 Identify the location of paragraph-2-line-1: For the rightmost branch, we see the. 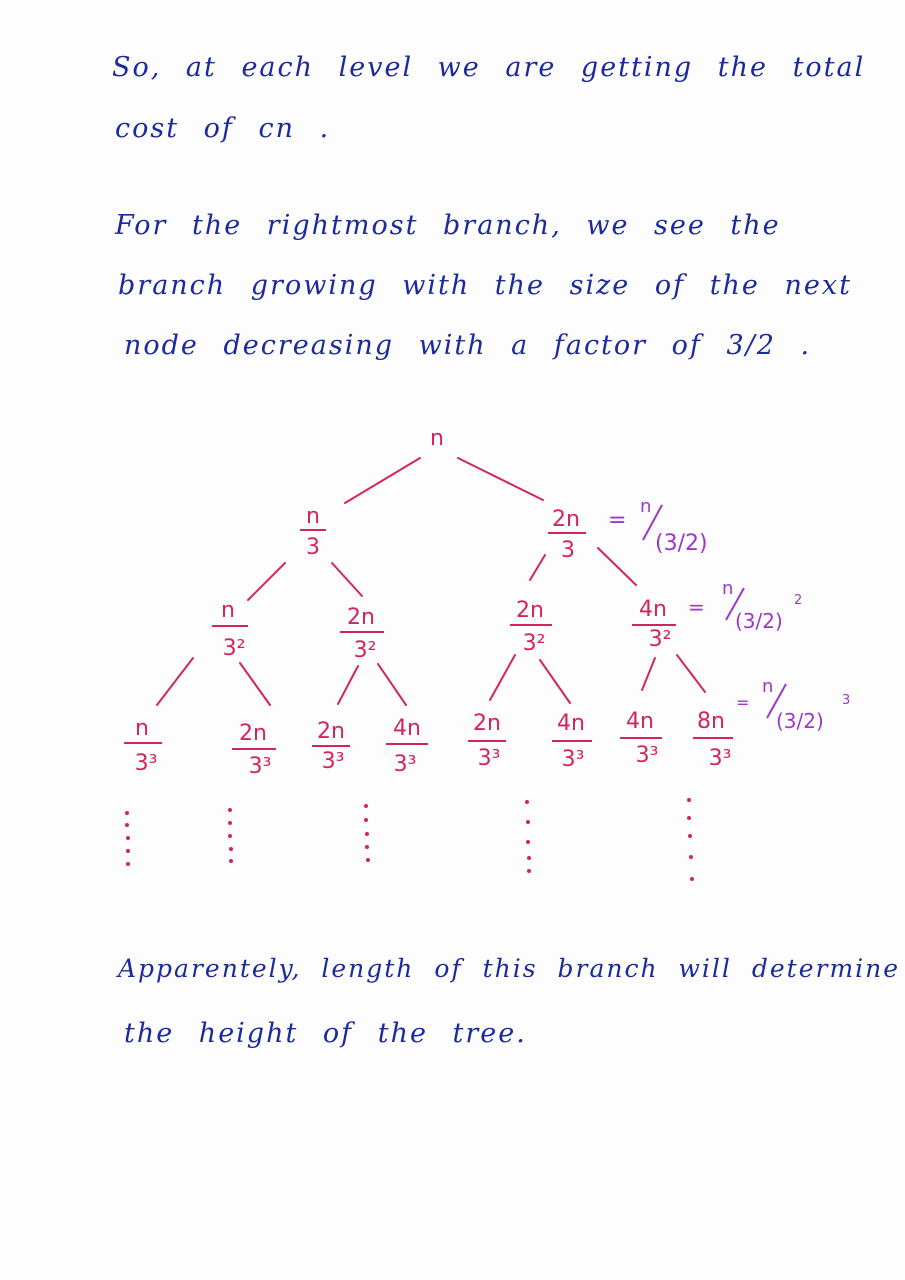
(448, 225).